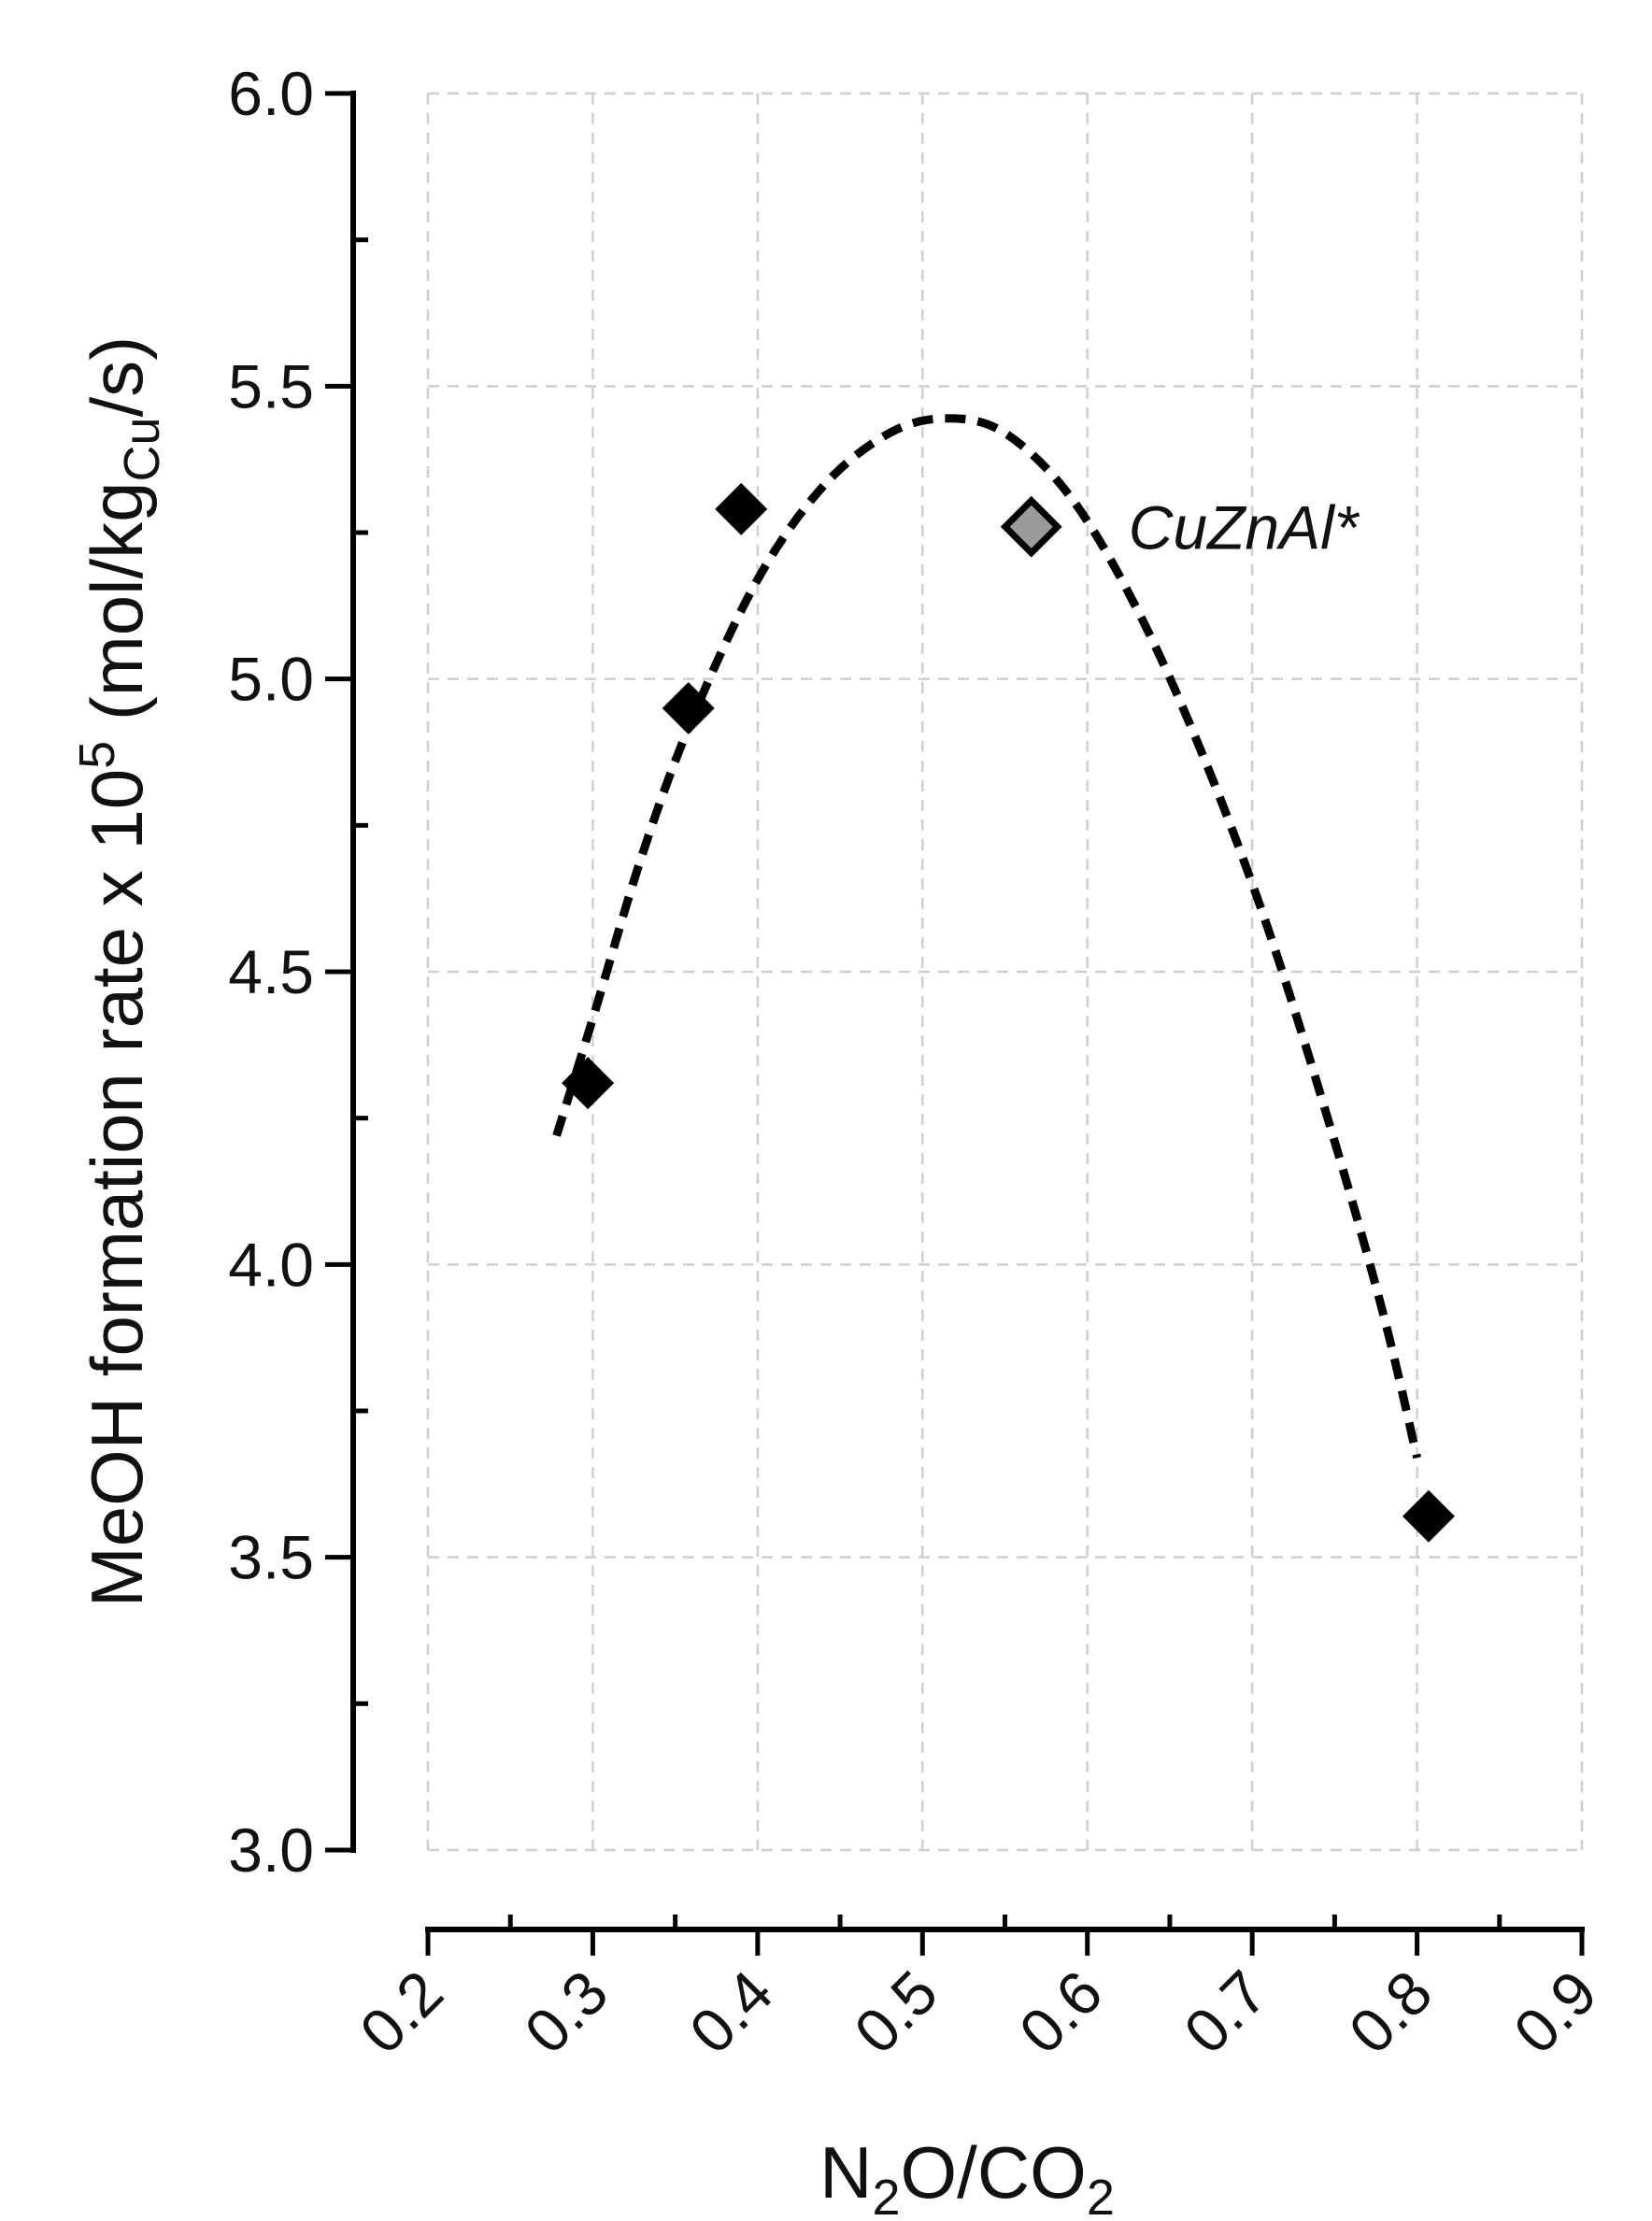 The height and width of the screenshot is (2221, 1652). Describe the element at coordinates (271, 679) in the screenshot. I see `y-tick-label: 5.0` at that location.